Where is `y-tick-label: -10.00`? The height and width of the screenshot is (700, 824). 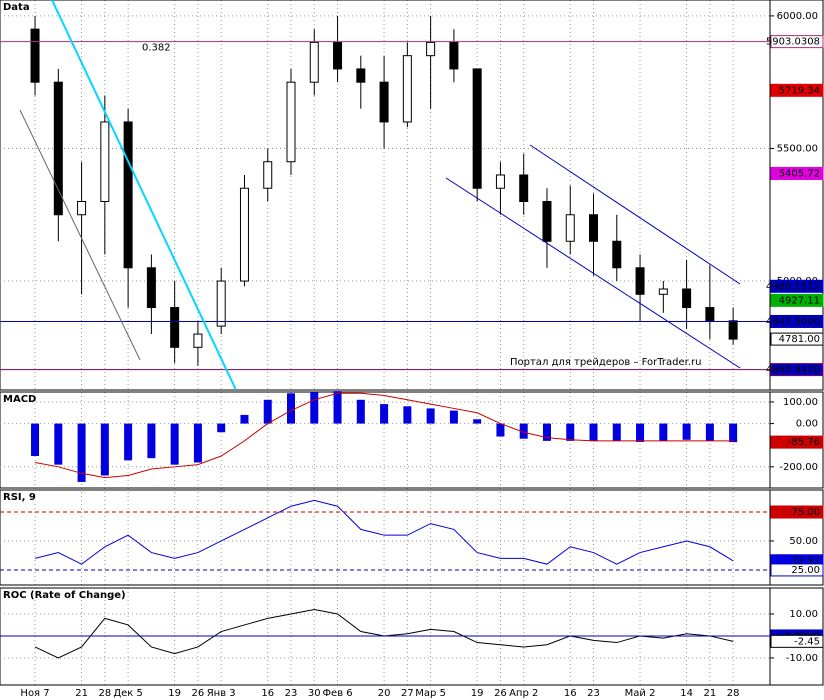 y-tick-label: -10.00 is located at coordinates (802, 658).